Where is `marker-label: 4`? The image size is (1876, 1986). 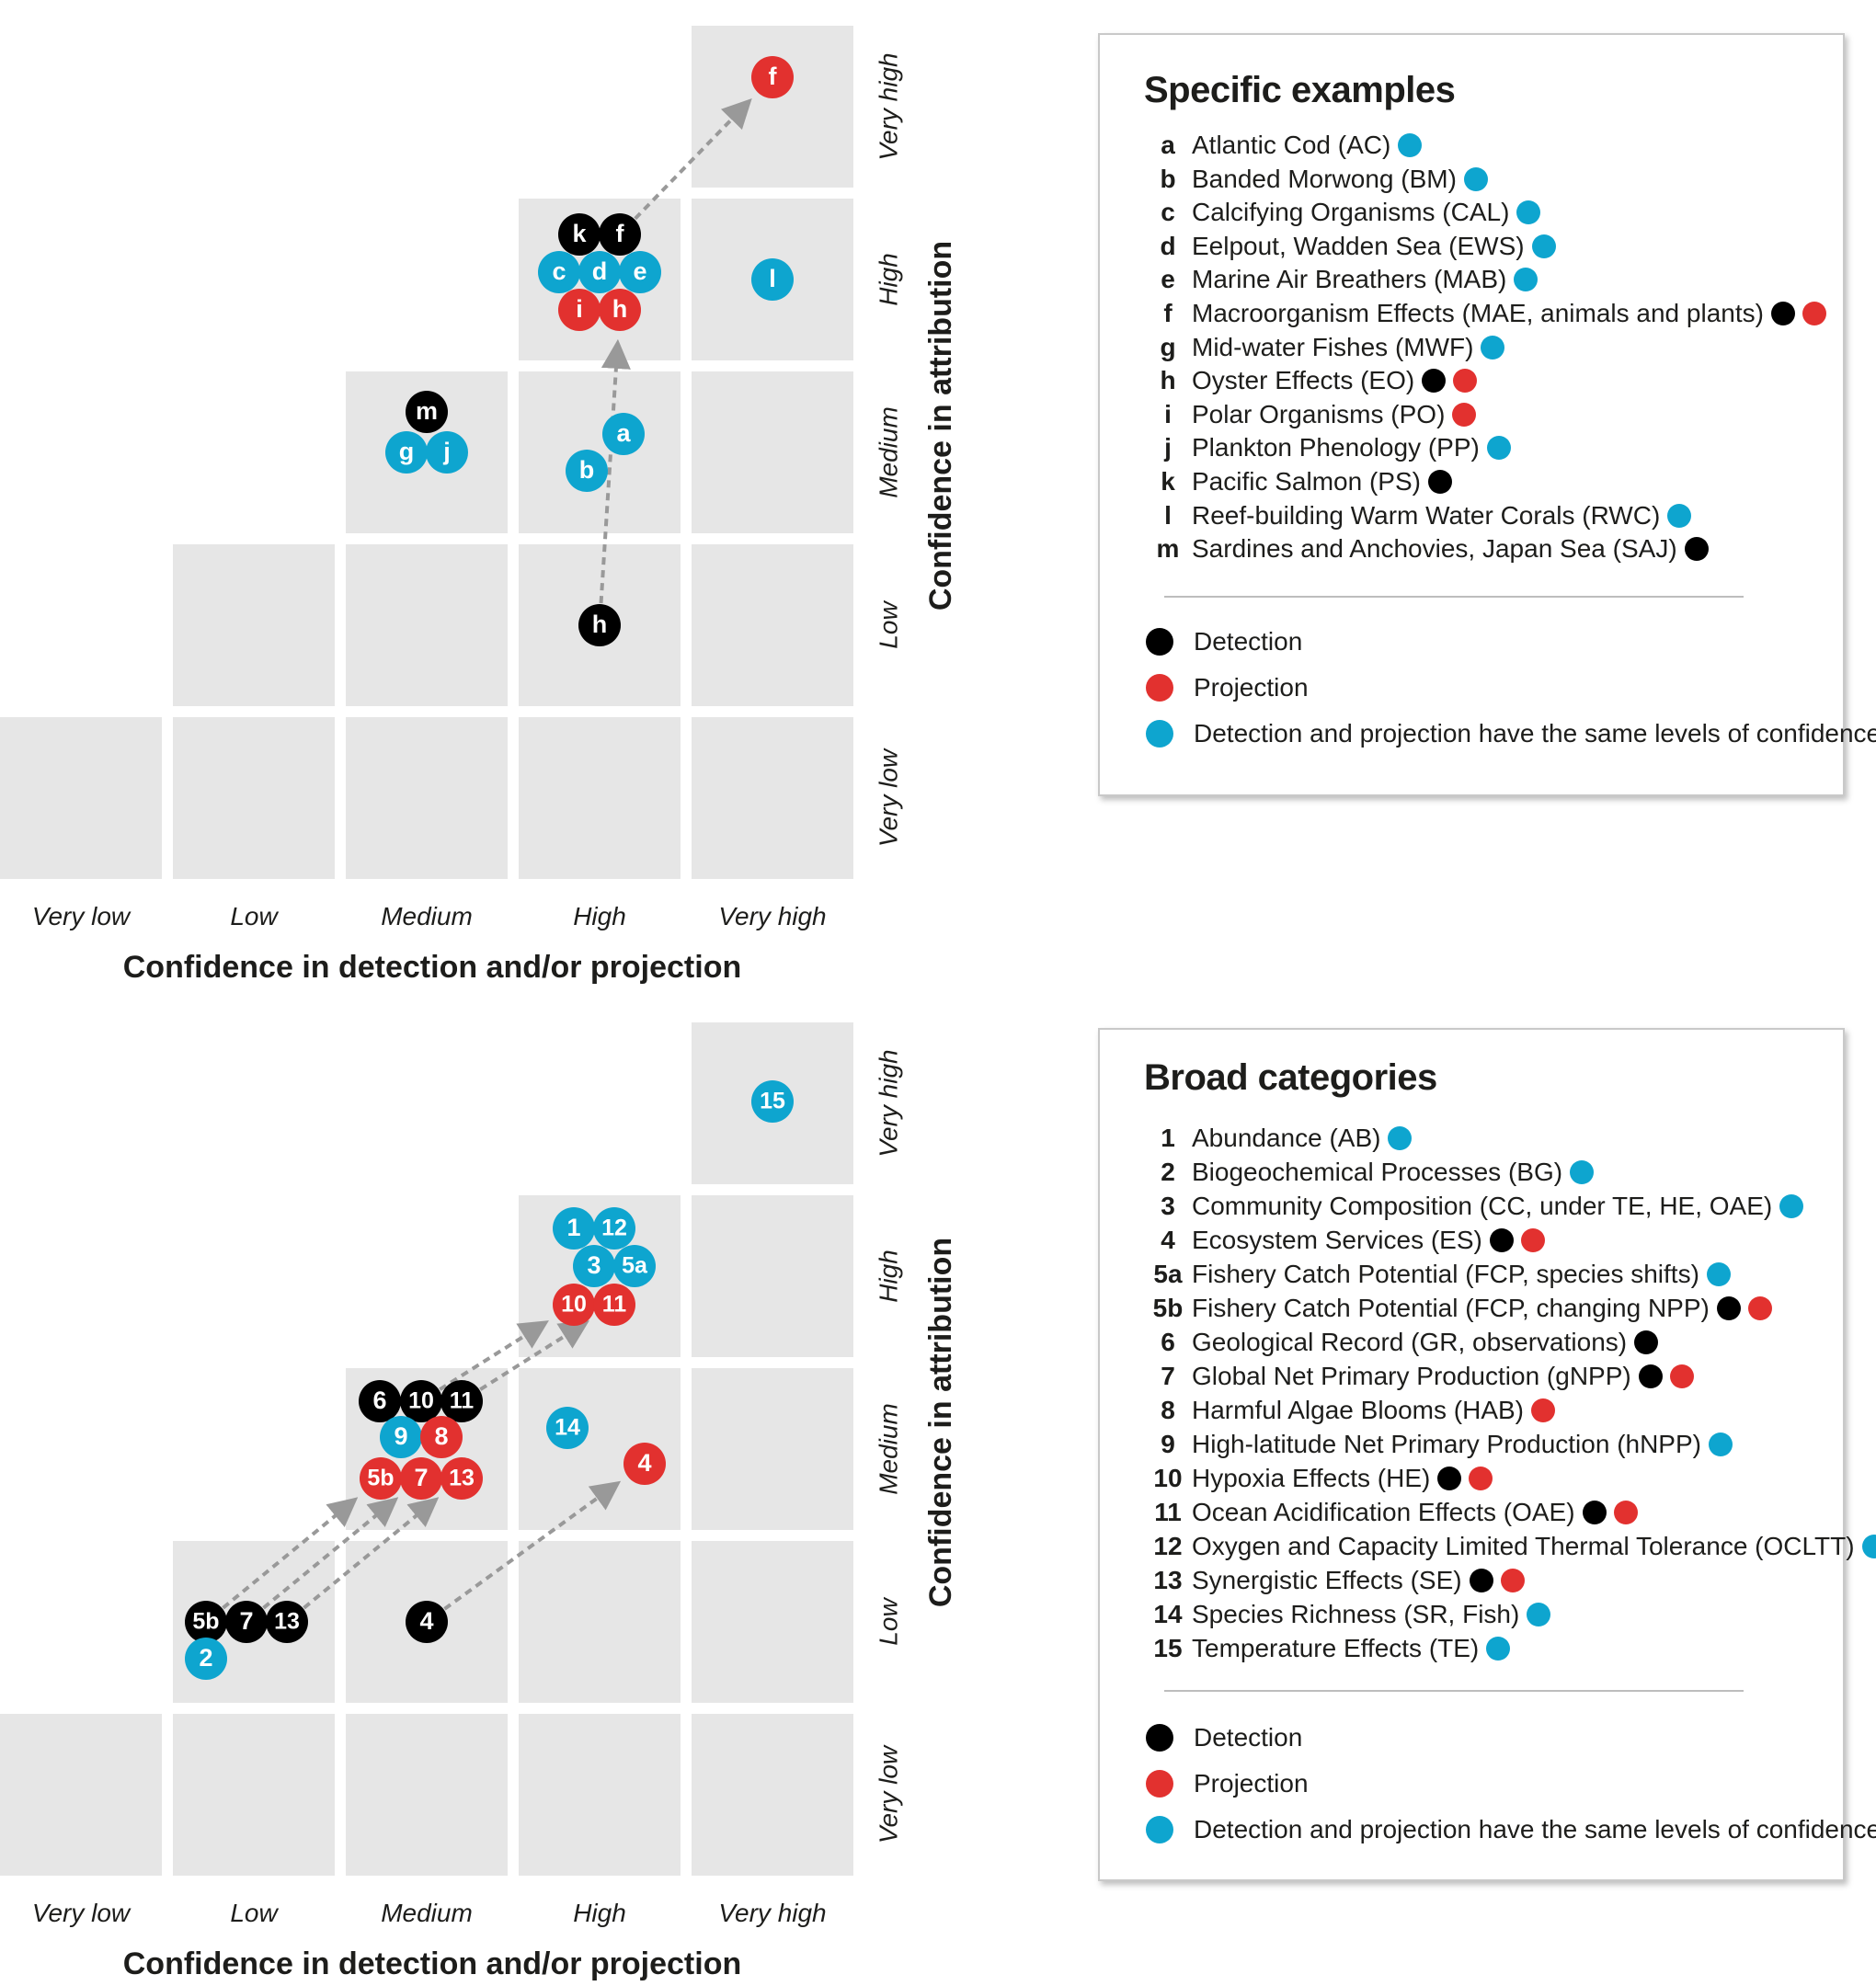 marker-label: 4 is located at coordinates (426, 1621).